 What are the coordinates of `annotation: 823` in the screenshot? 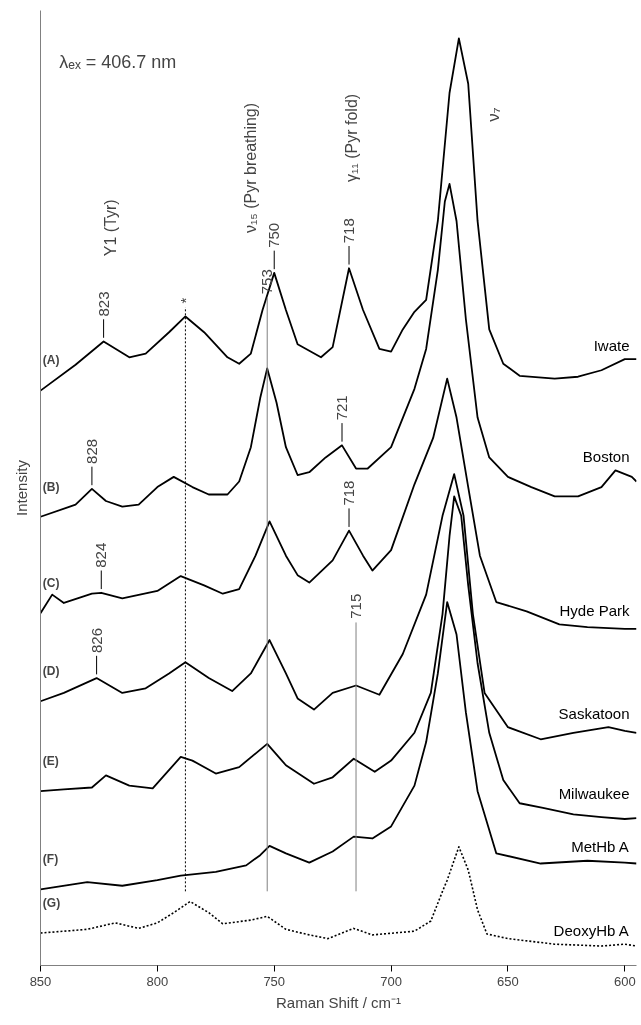 It's located at (103, 304).